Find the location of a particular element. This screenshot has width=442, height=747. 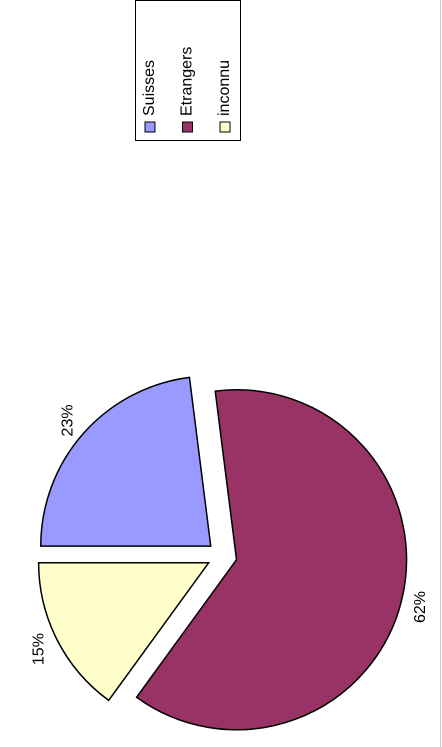

legend-label: Suisses is located at coordinates (149, 88).